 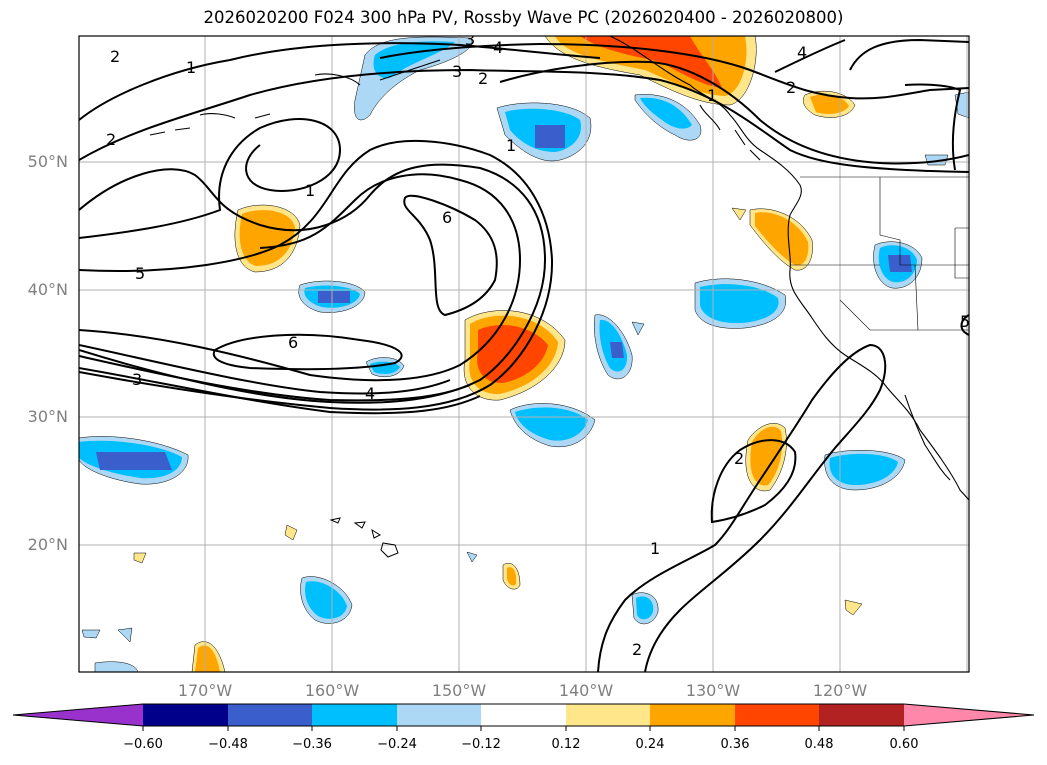 What do you see at coordinates (904, 744) in the screenshot?
I see `colorbar-tick-label: 0.60` at bounding box center [904, 744].